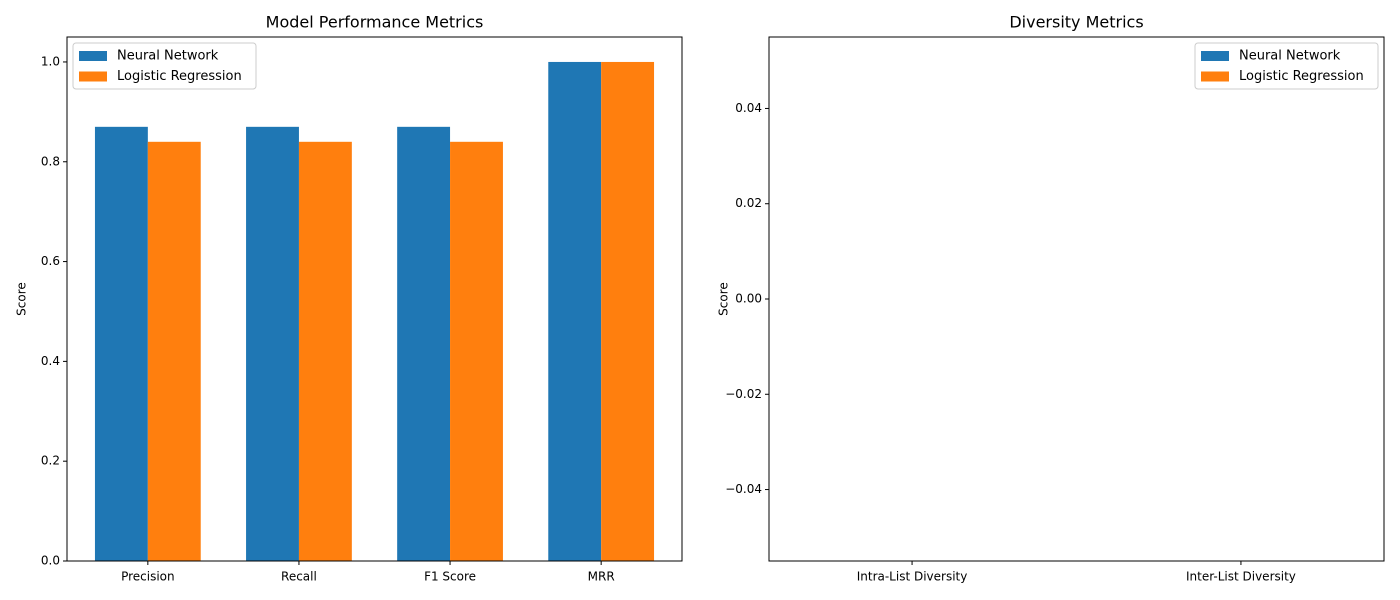  I want to click on y-tick-label: −0.02, so click(743, 394).